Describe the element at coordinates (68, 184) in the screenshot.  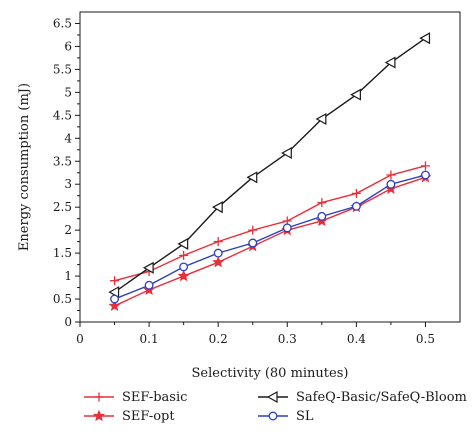
I see `y-tick-label: 3` at that location.